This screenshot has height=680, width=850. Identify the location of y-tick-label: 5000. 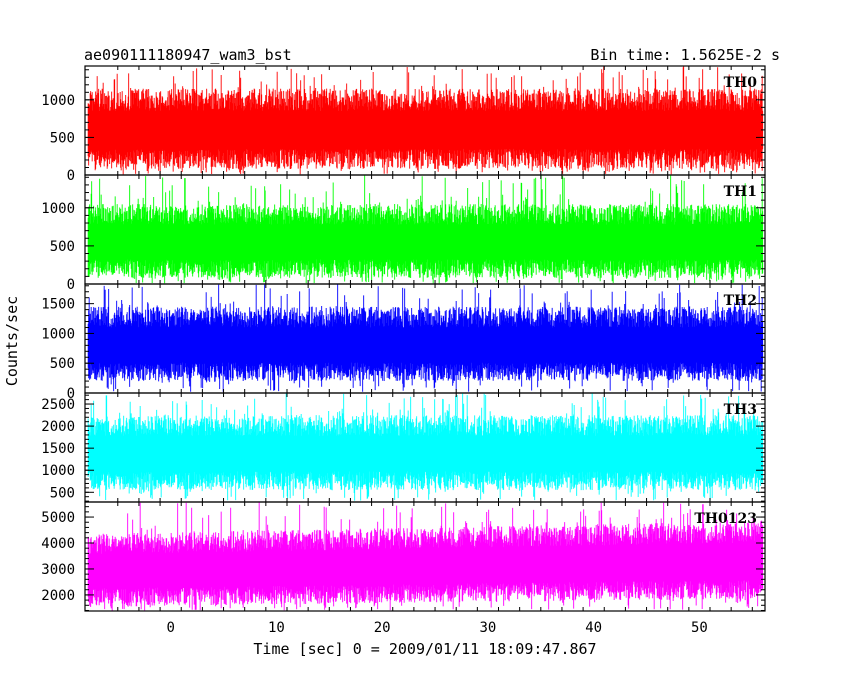
(58, 518).